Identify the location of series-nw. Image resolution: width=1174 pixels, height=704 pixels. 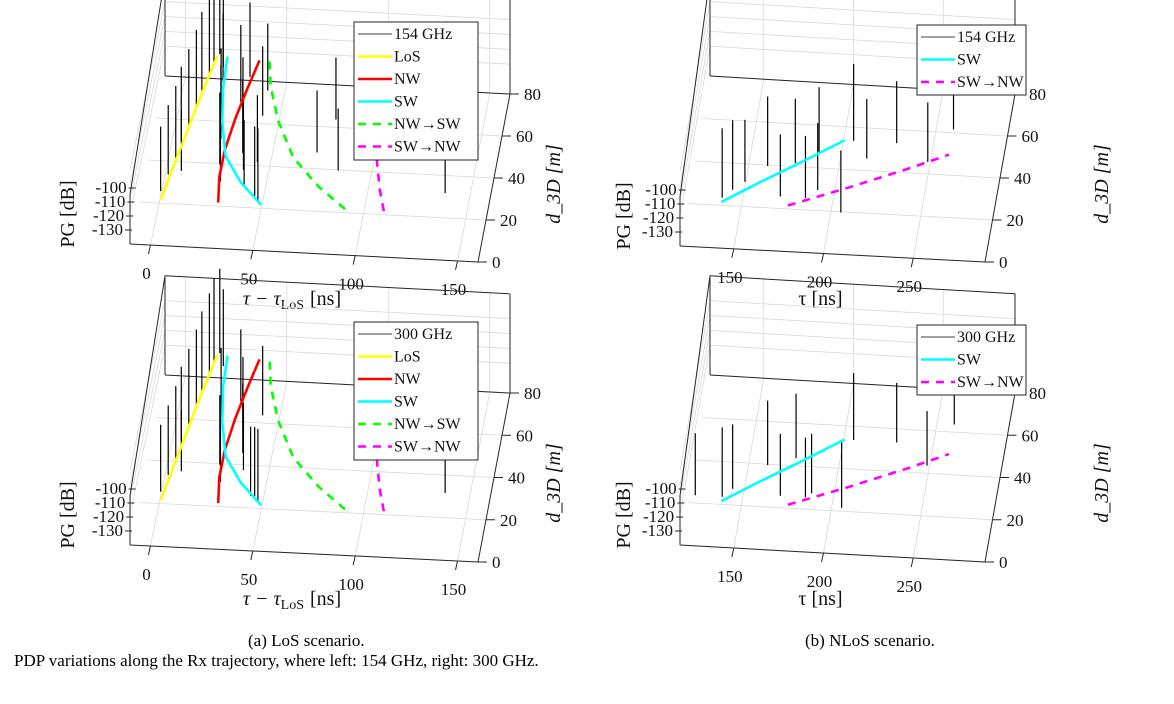
(238, 431).